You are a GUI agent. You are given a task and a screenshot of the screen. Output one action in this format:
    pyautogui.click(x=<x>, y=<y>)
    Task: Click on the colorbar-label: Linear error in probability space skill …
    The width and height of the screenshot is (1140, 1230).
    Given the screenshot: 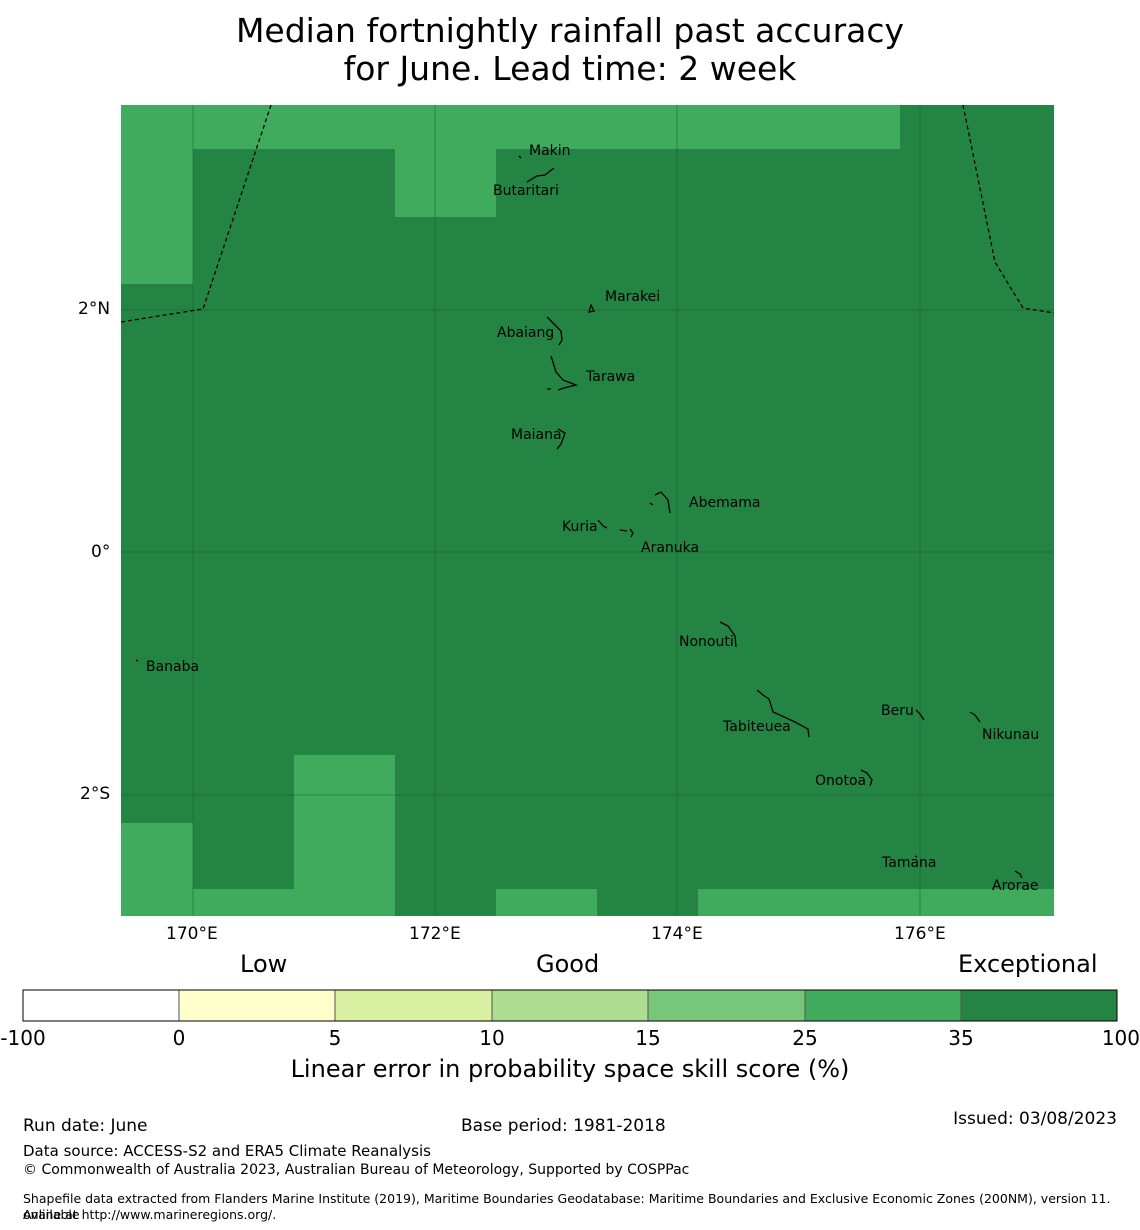 What is the action you would take?
    pyautogui.click(x=570, y=1069)
    